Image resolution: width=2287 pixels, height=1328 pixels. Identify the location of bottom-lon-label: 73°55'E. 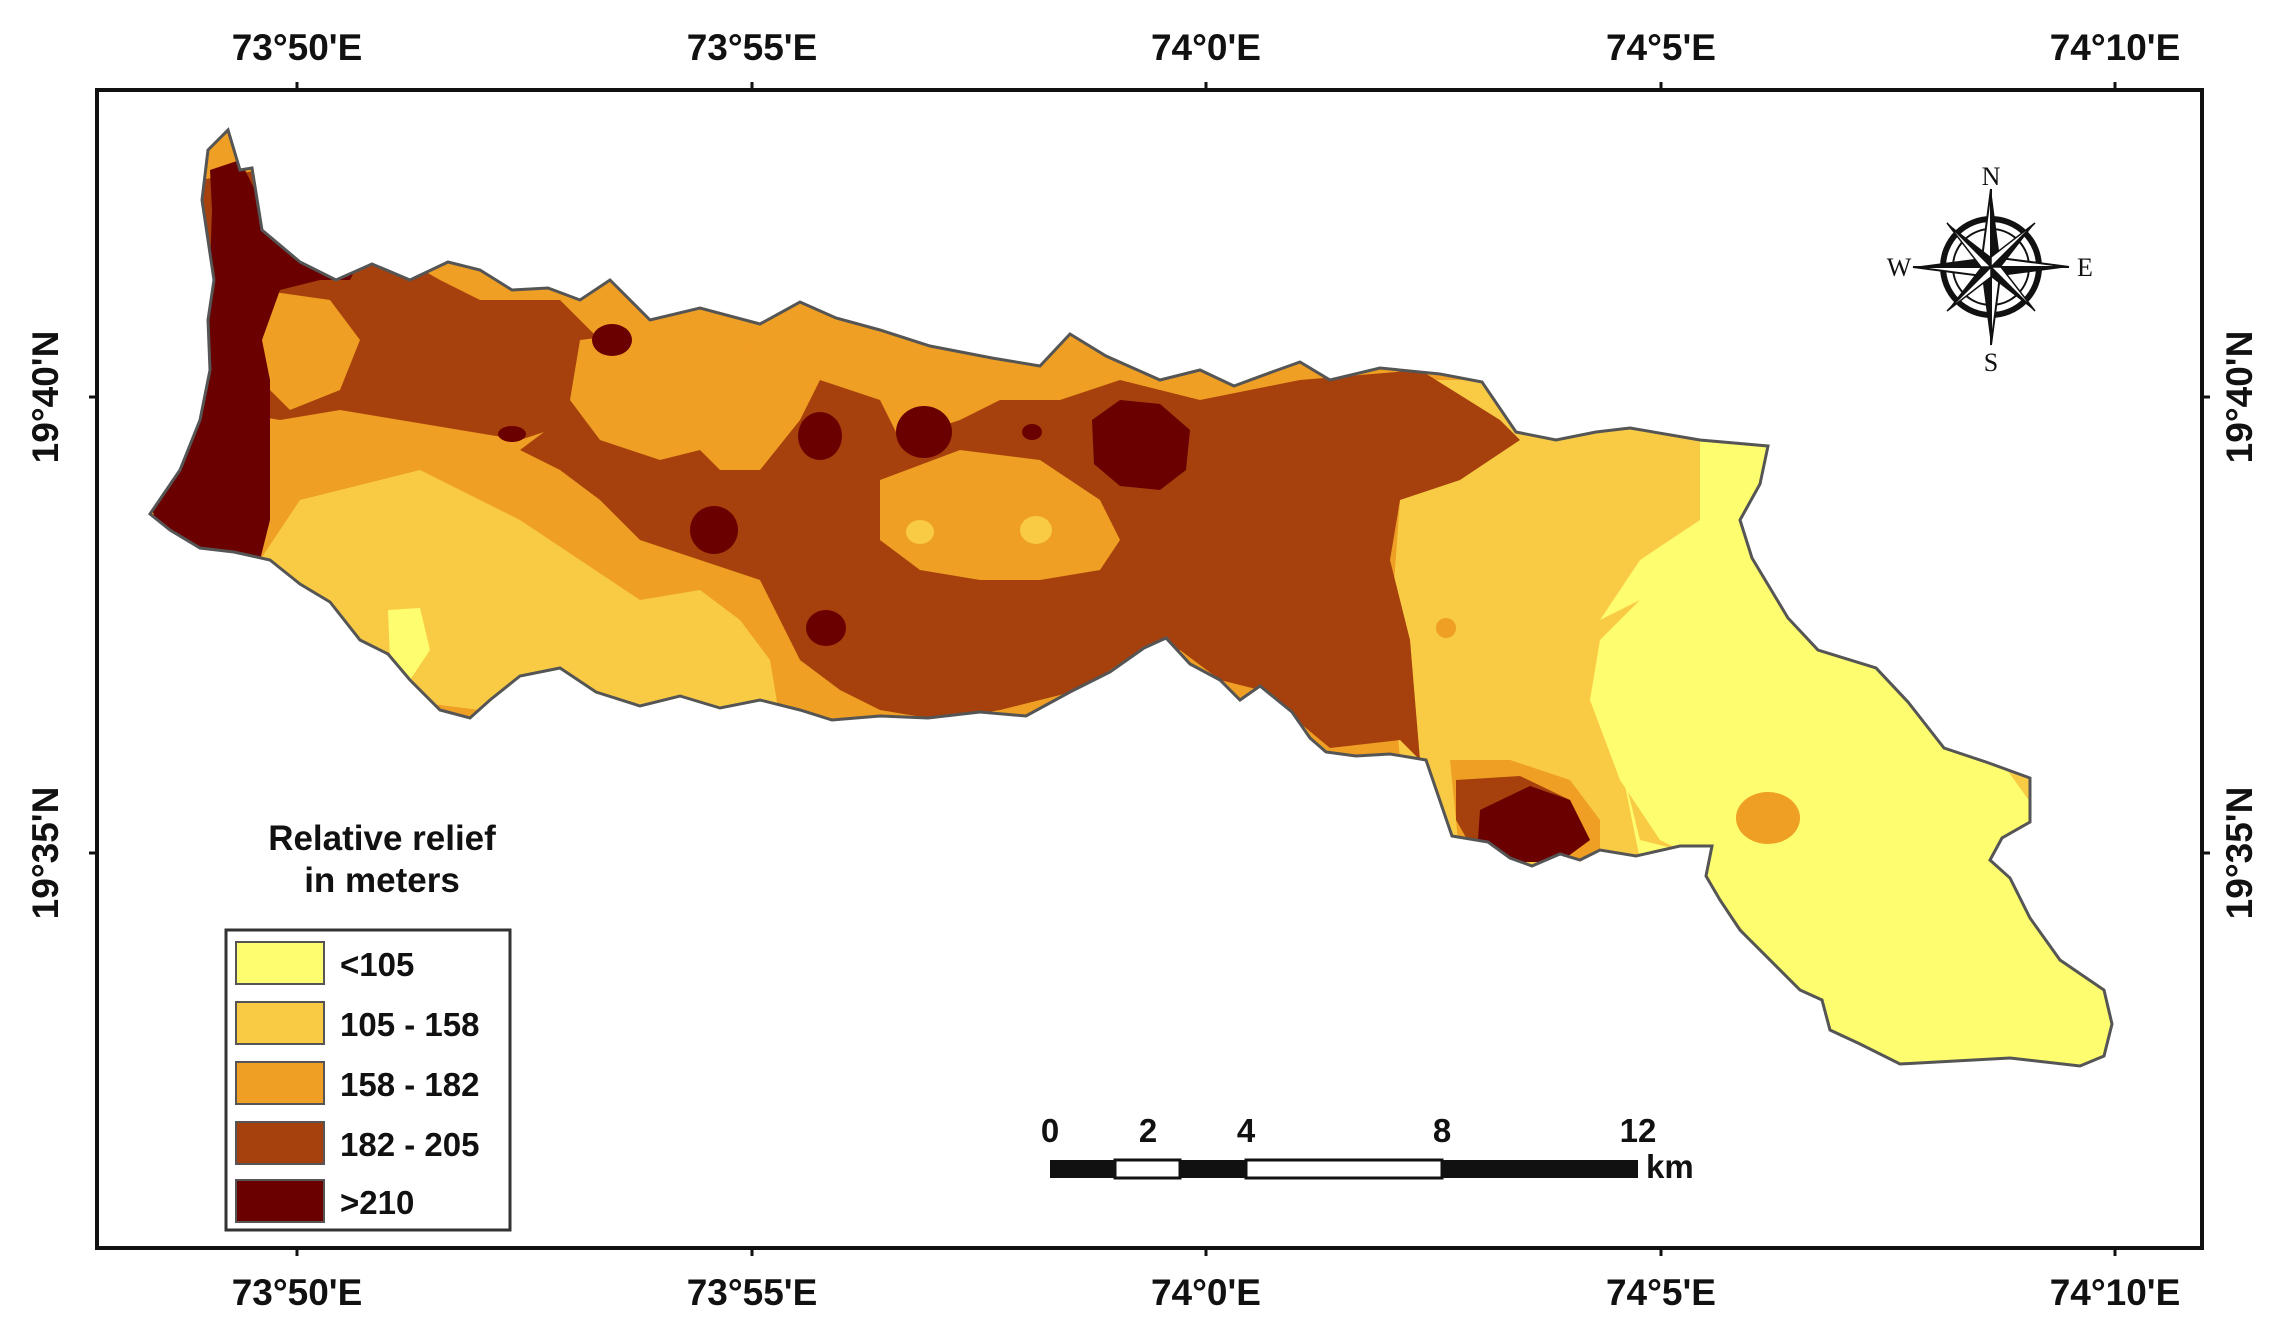
(752, 1292).